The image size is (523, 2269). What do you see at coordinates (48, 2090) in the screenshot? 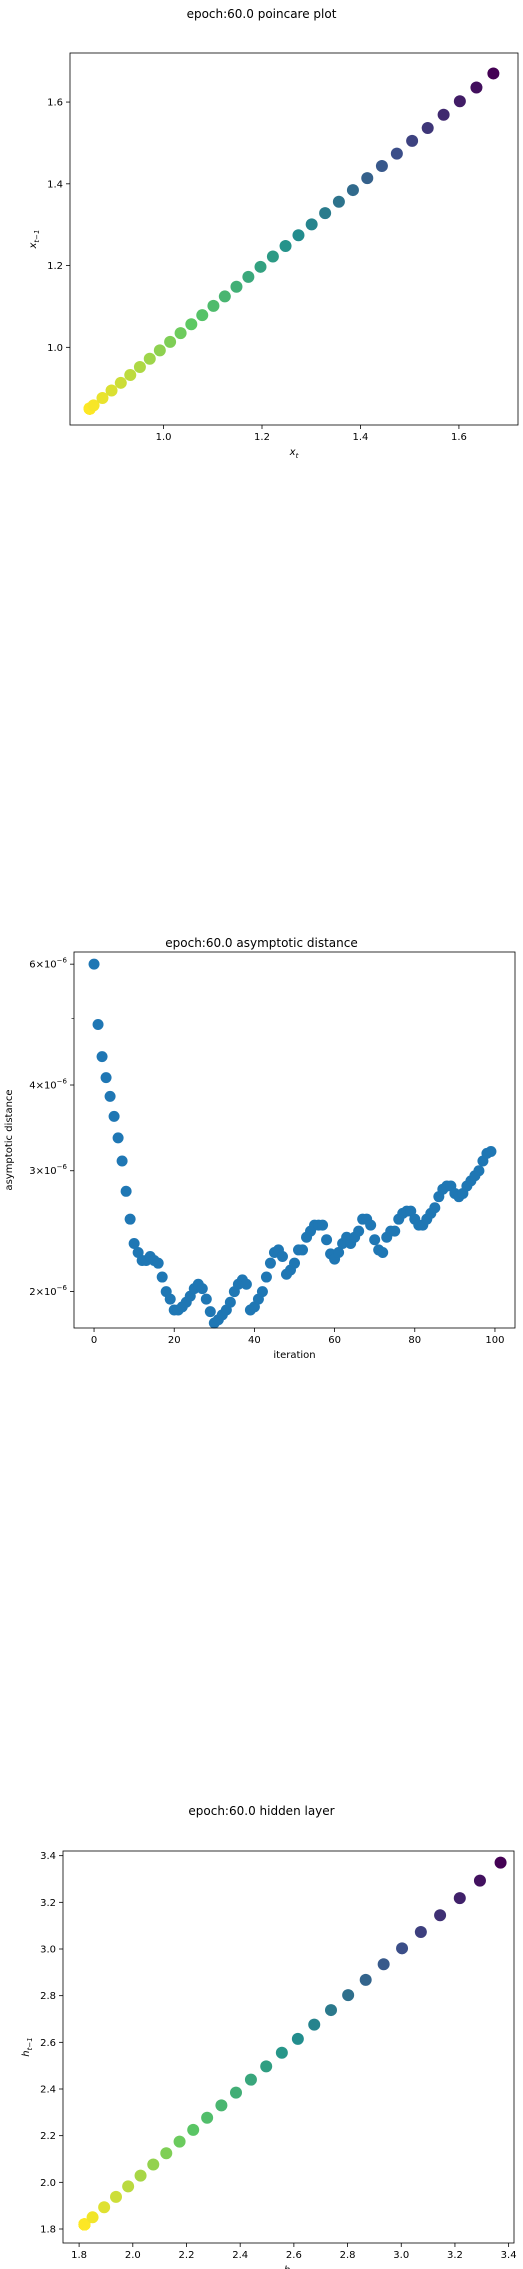
I see `y-tick-label: 2.4` at bounding box center [48, 2090].